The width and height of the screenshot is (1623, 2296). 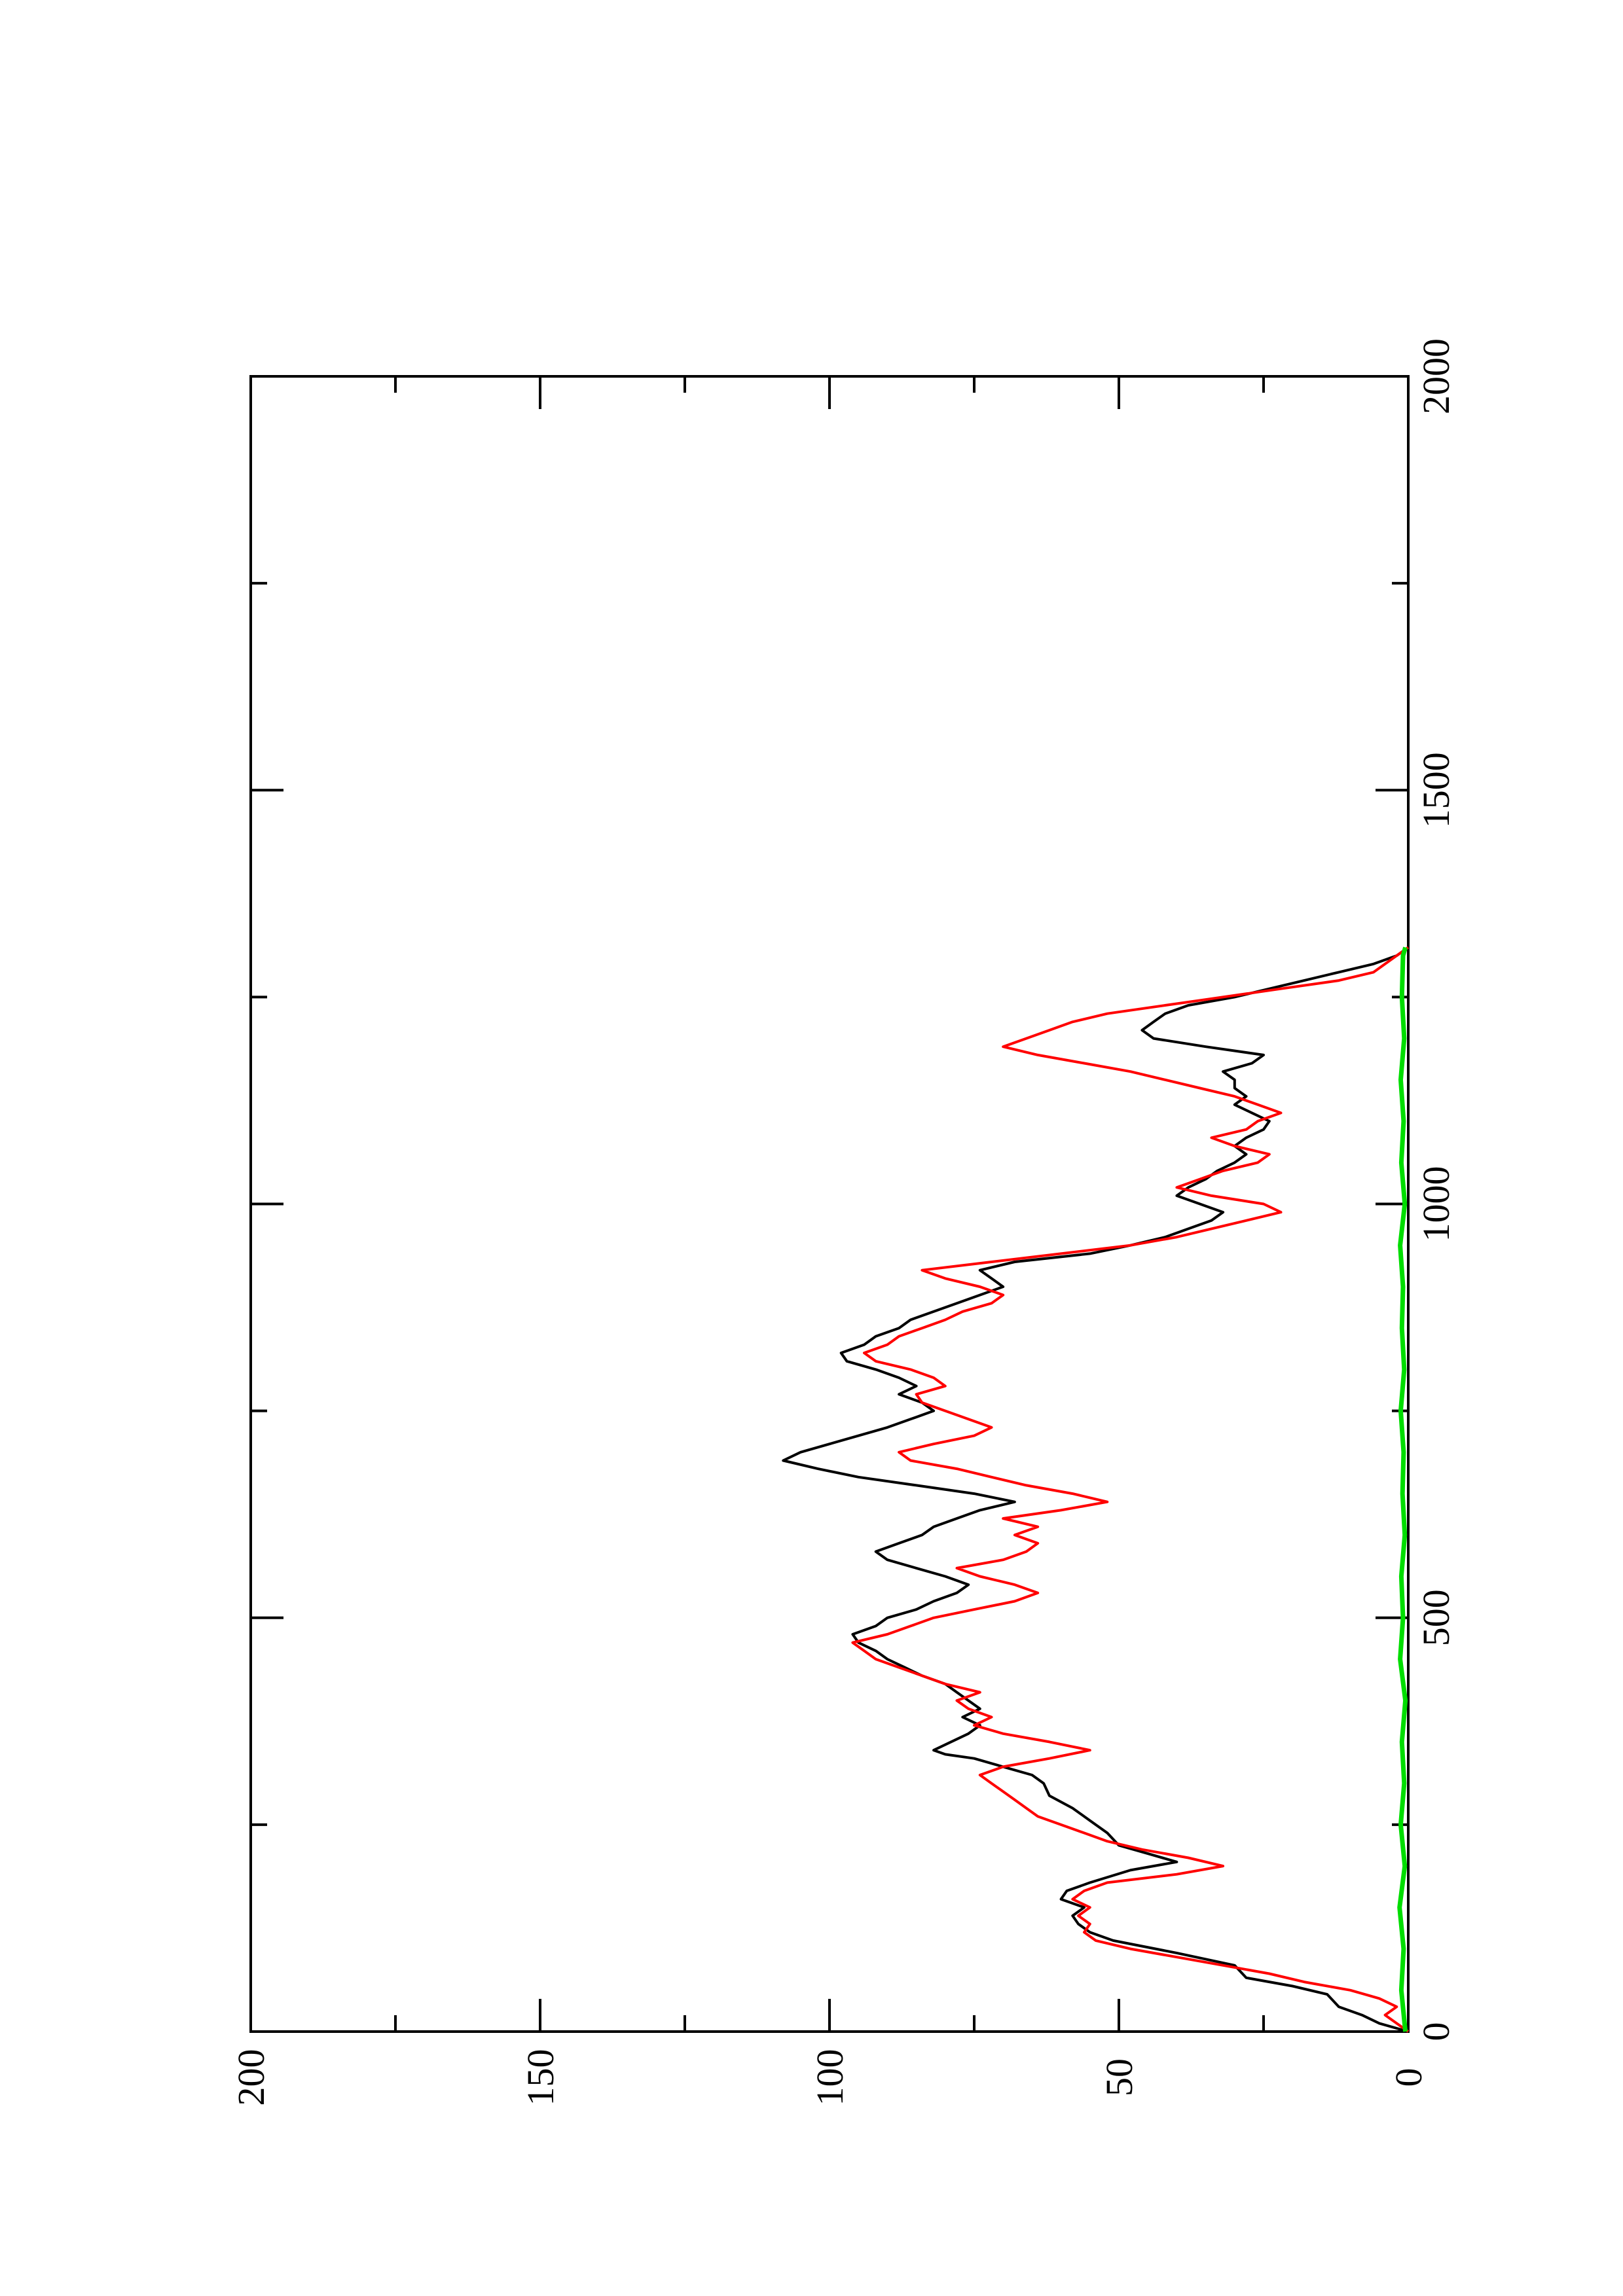 I want to click on x-tick-label: 500, so click(x=1436, y=1617).